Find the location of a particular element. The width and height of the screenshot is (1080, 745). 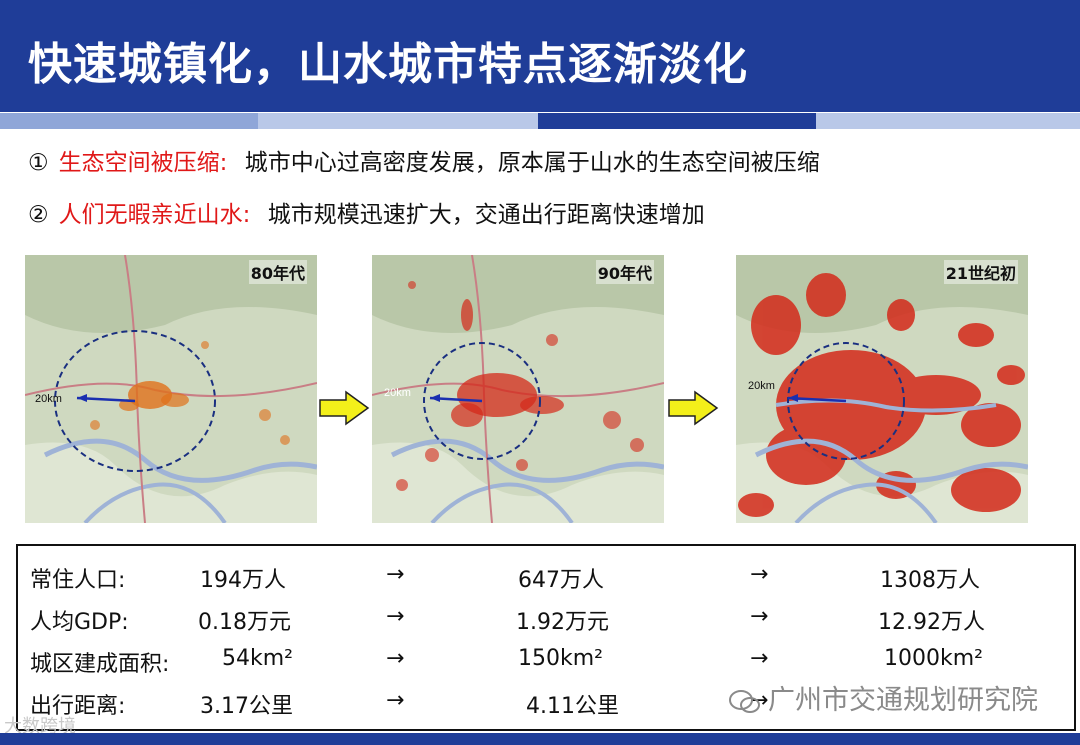

era-label: 90年代 is located at coordinates (624, 272).